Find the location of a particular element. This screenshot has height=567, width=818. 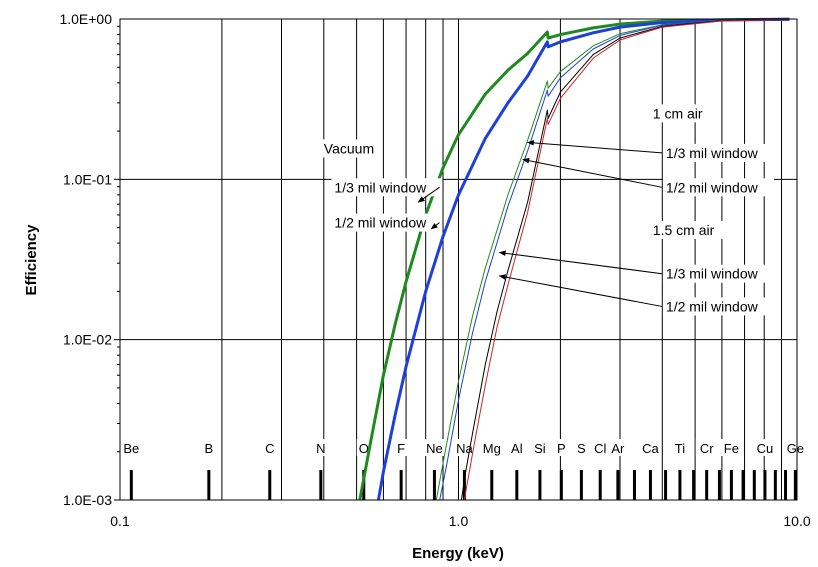

y-axis-title: Efficiency is located at coordinates (31, 260).